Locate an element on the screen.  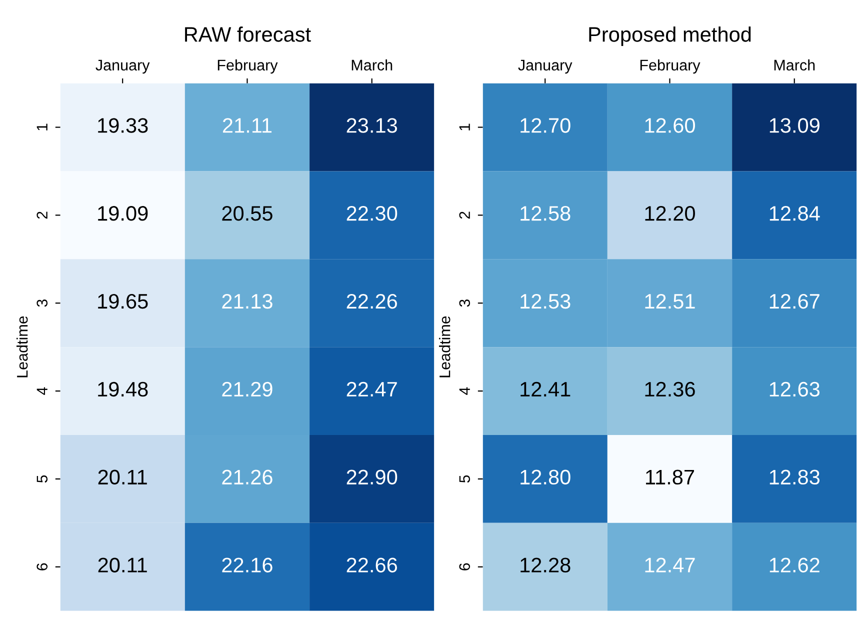
data-label: 12.80 is located at coordinates (545, 477).